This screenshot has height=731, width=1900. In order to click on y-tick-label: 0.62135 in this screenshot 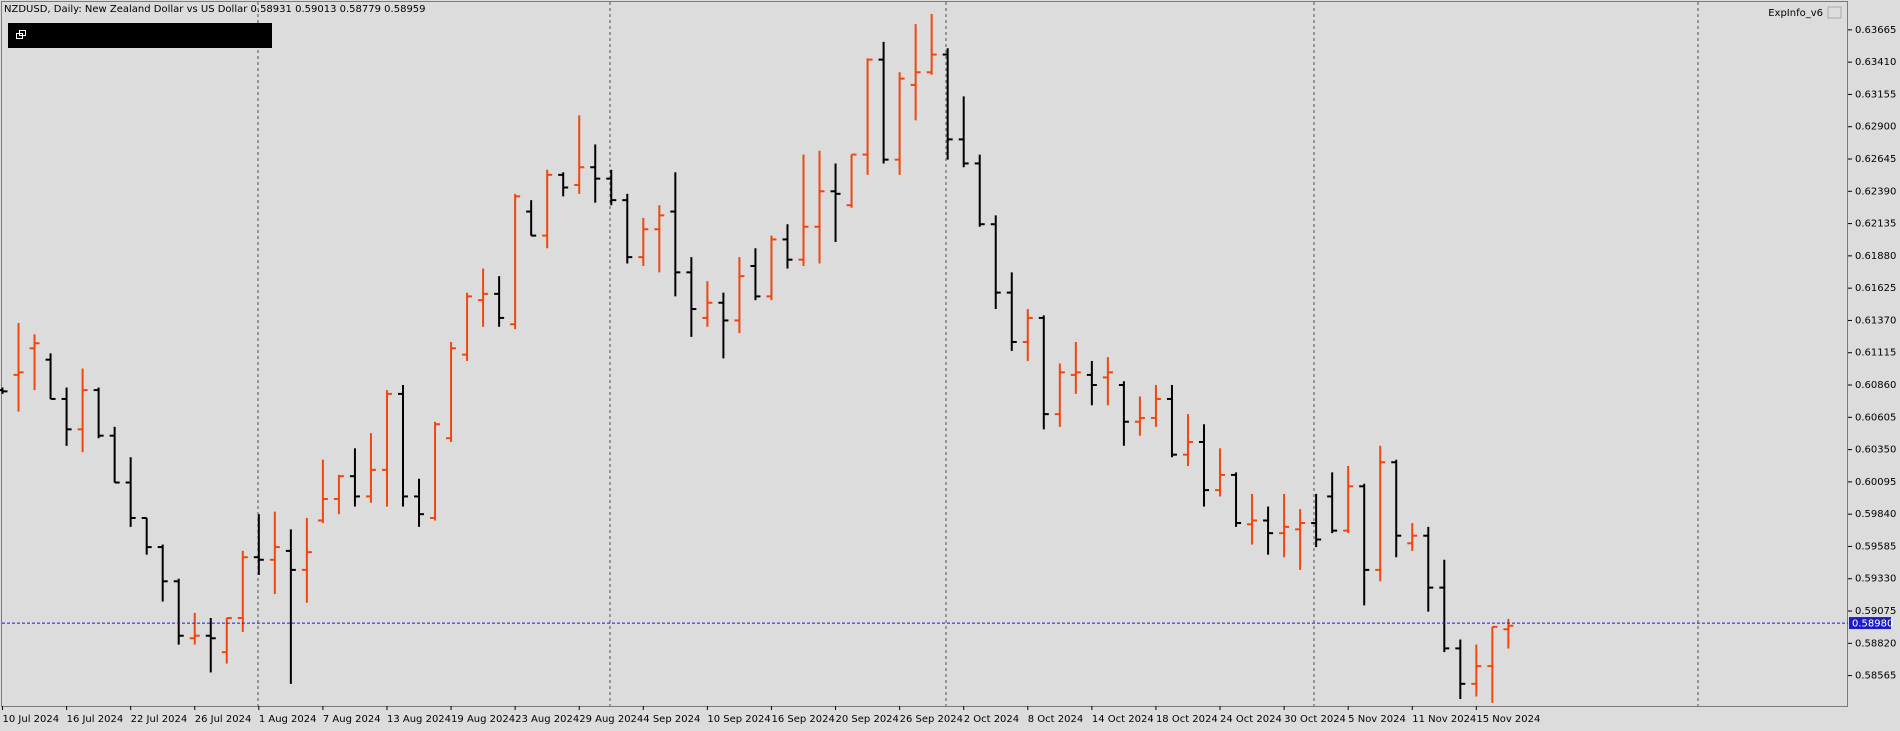, I will do `click(1875, 224)`.